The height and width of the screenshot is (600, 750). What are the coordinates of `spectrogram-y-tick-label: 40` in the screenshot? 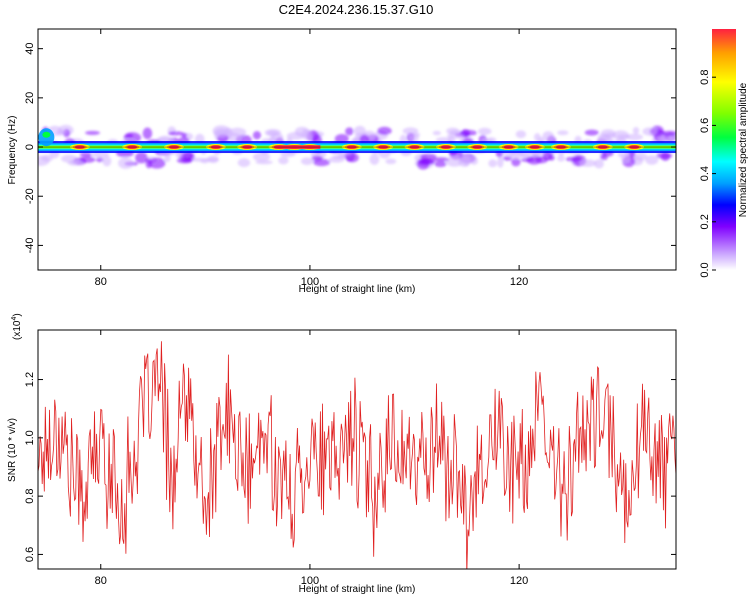 It's located at (30, 49).